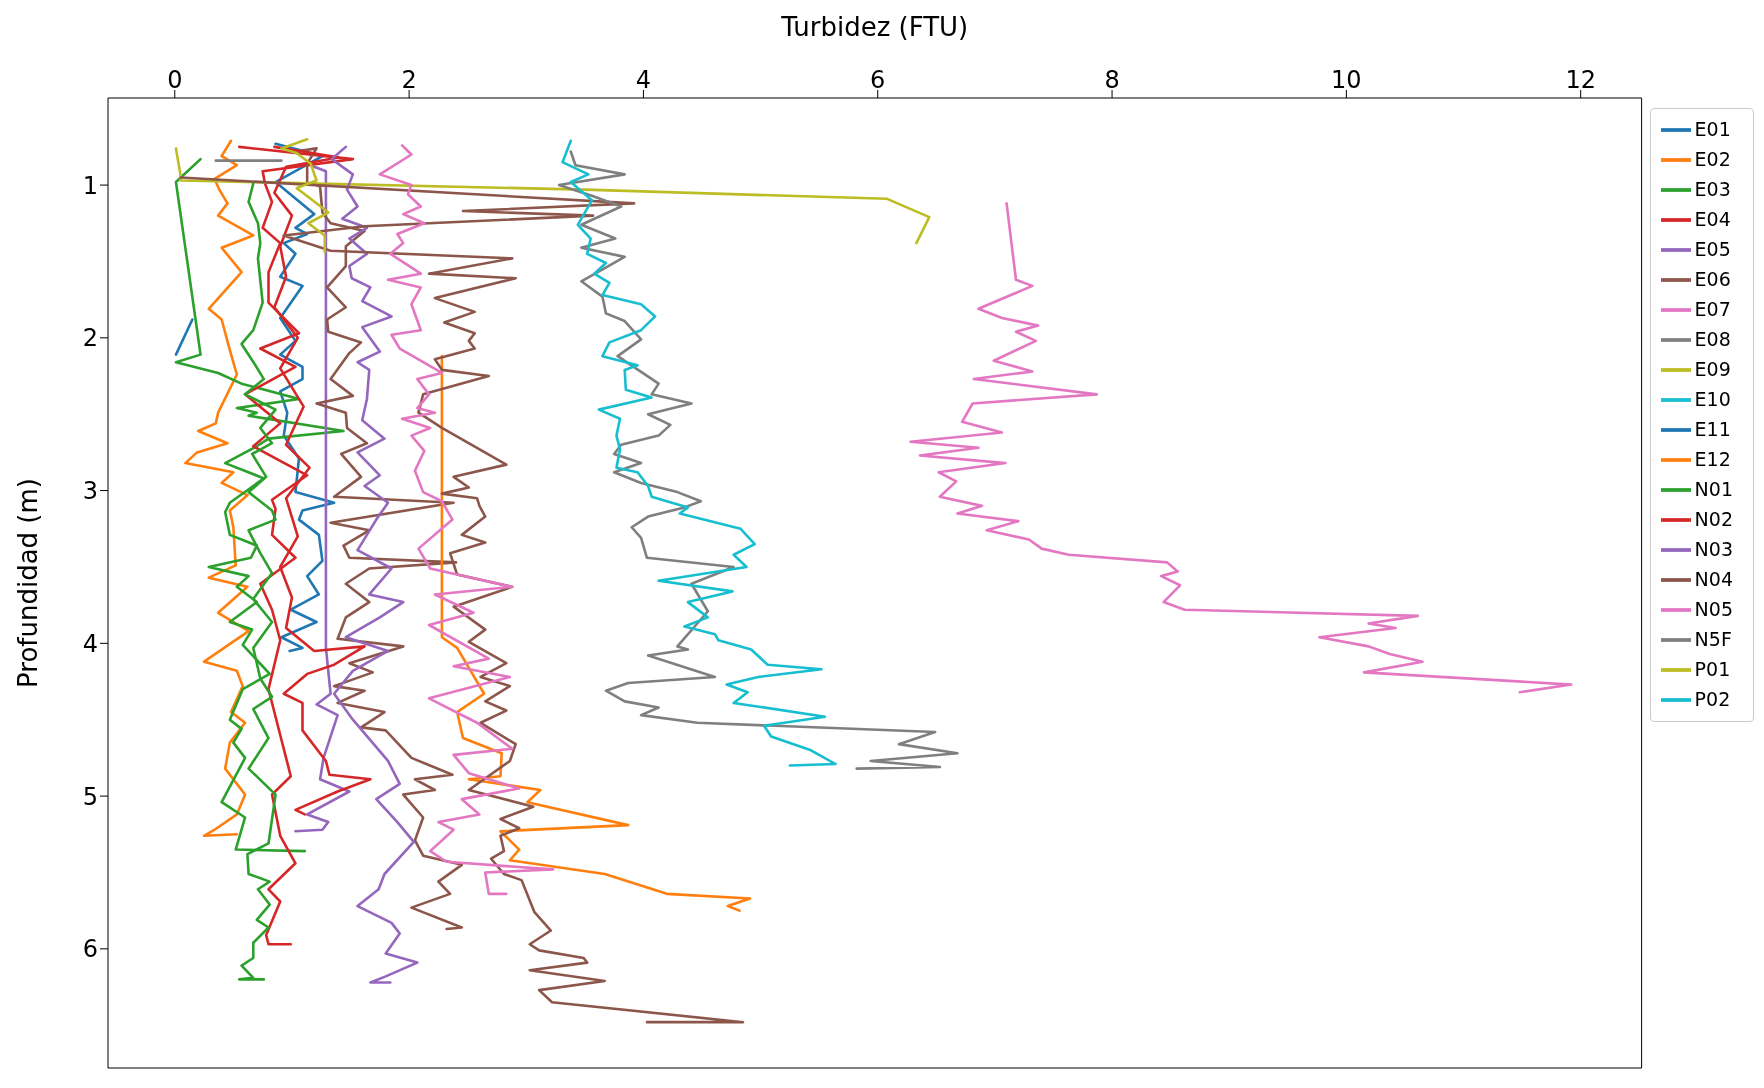 This screenshot has width=1764, height=1088. Describe the element at coordinates (1713, 638) in the screenshot. I see `legend-label: N5F` at that location.